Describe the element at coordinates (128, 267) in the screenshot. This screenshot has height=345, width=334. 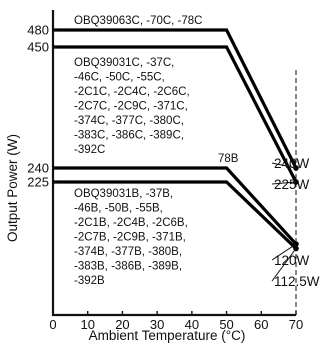
I see `annotation-c225-line: -383B, -386B, -389B,` at that location.